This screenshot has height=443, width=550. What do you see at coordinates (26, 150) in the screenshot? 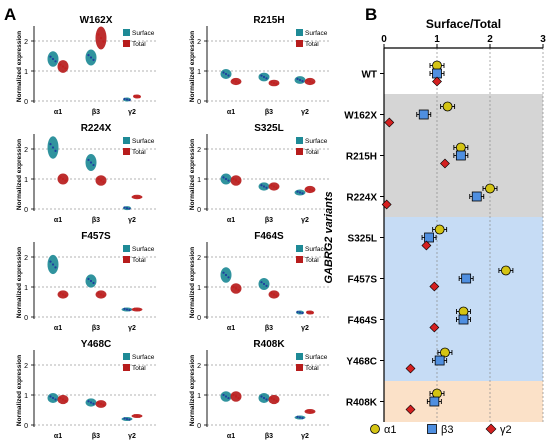
I see `y-tick-label: 2` at bounding box center [26, 150].